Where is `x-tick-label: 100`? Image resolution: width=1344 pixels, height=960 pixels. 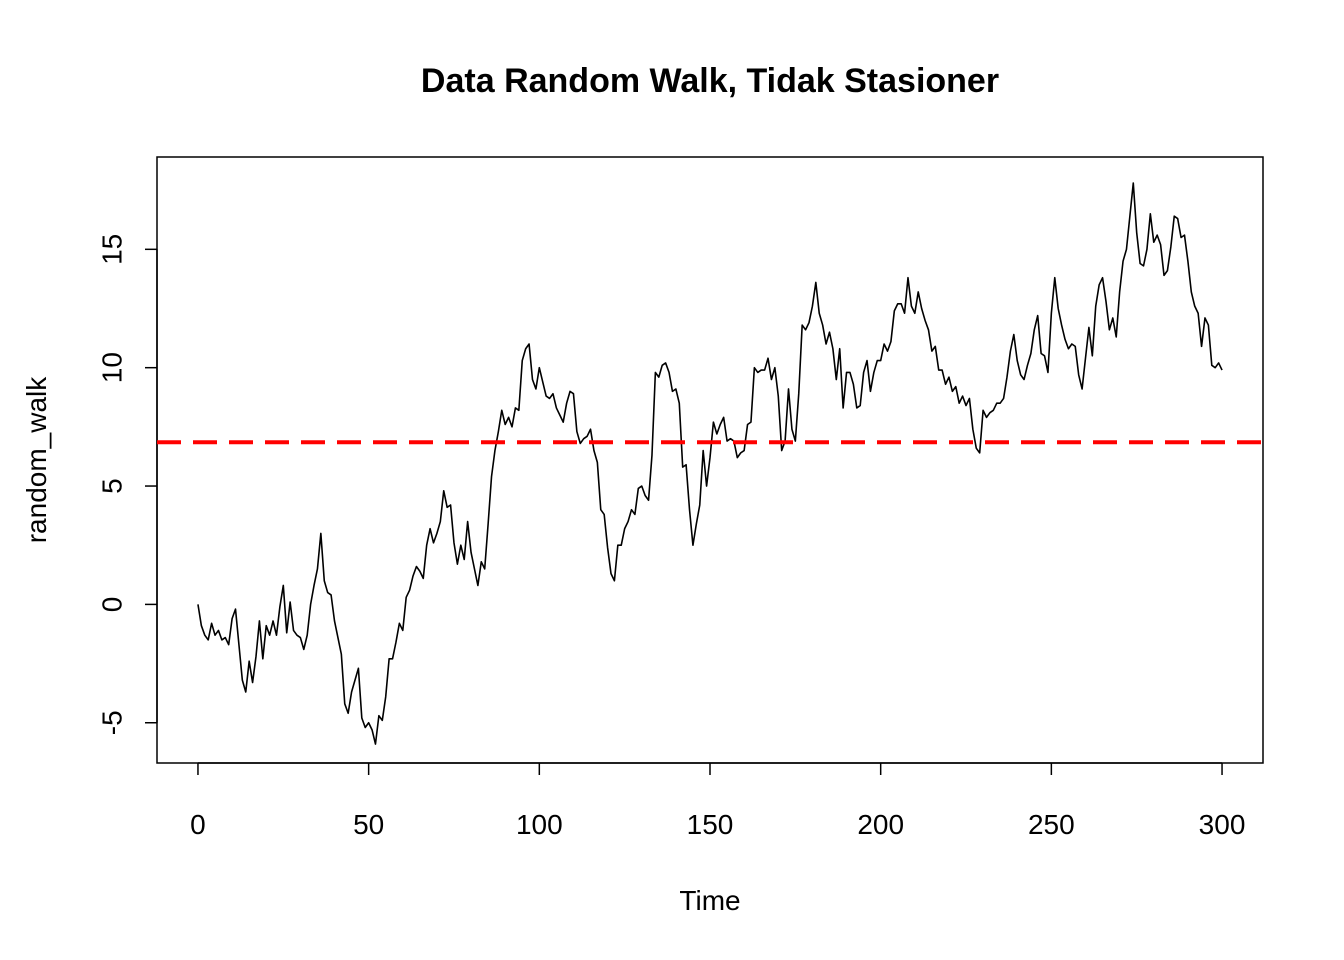 x-tick-label: 100 is located at coordinates (539, 824).